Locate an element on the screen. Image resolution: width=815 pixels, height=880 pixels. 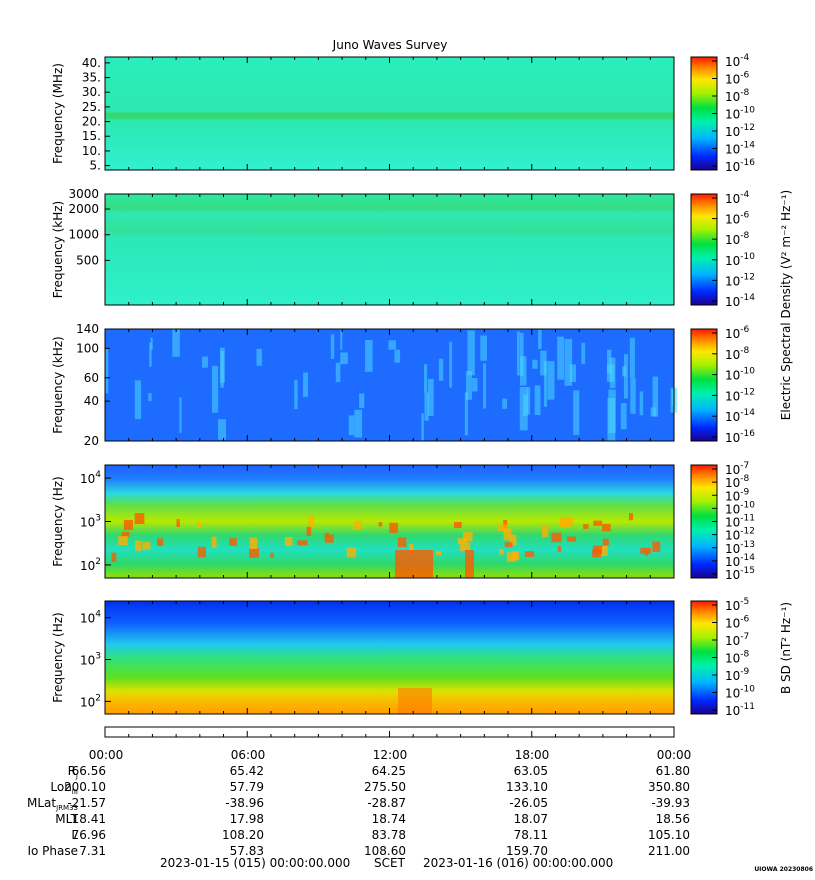
y-tick-label: 1000 is located at coordinates (83, 235).